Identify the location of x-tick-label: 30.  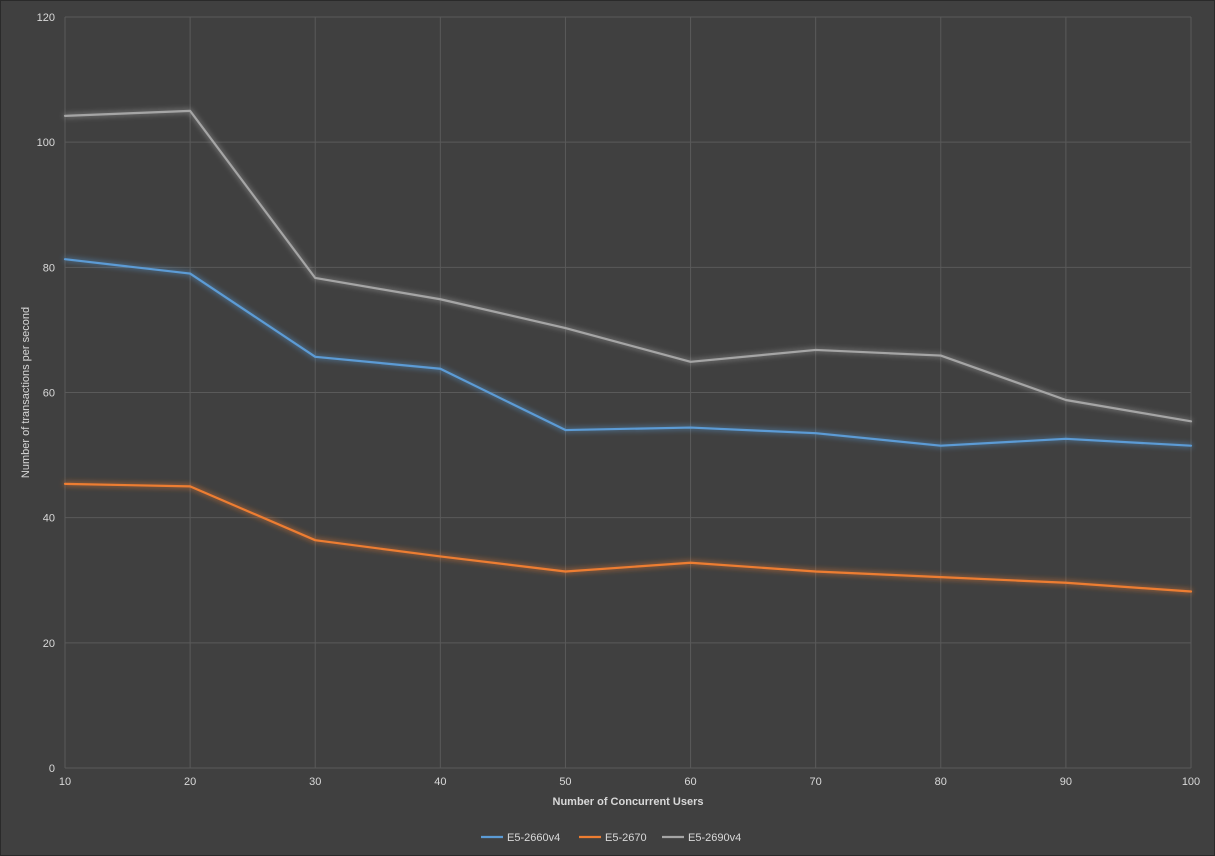
(315, 782).